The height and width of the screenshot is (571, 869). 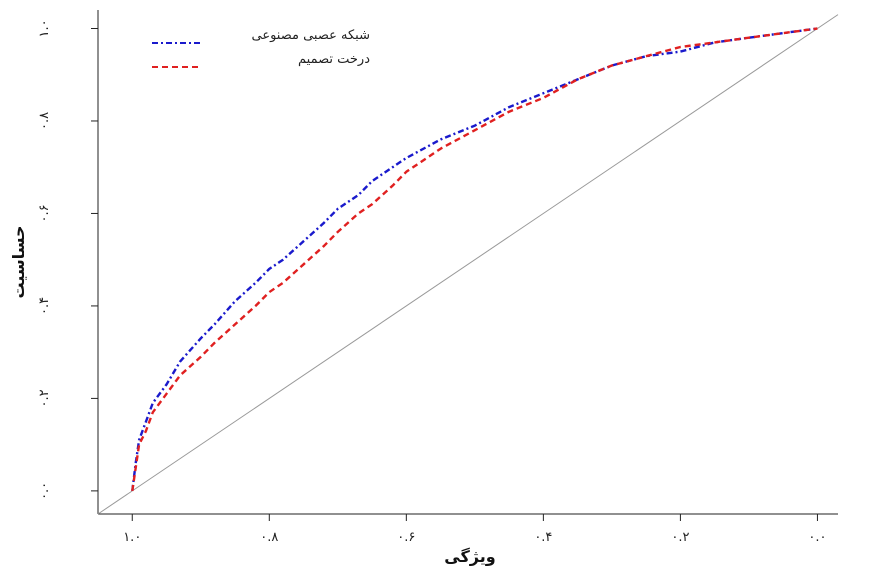 What do you see at coordinates (680, 537) in the screenshot?
I see `x-tick-label: ۰.۲` at bounding box center [680, 537].